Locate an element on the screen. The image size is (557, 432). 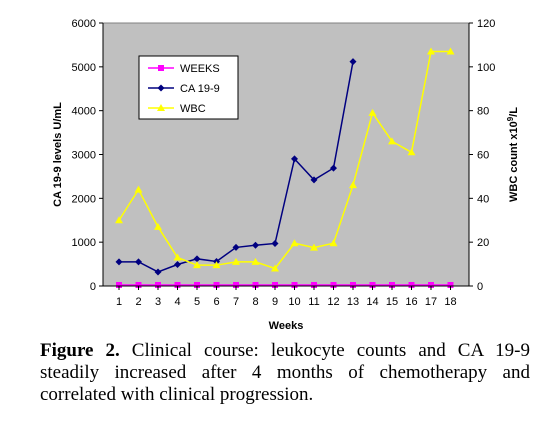
weeks-legend-item: WEEKS is located at coordinates (184, 69).